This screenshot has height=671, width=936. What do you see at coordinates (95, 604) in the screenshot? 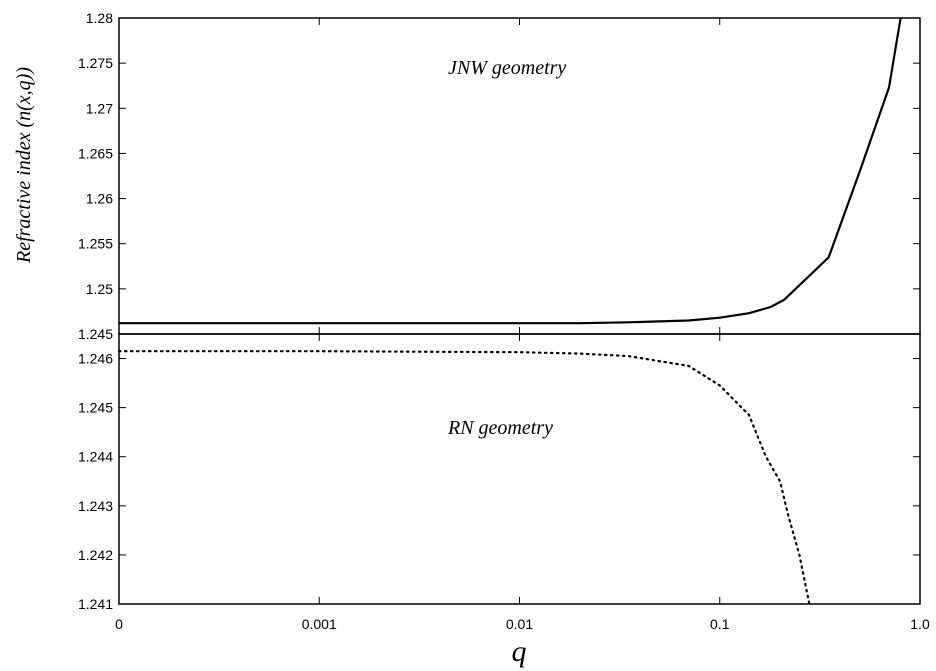
I see `y-tick-label: 1.241` at bounding box center [95, 604].